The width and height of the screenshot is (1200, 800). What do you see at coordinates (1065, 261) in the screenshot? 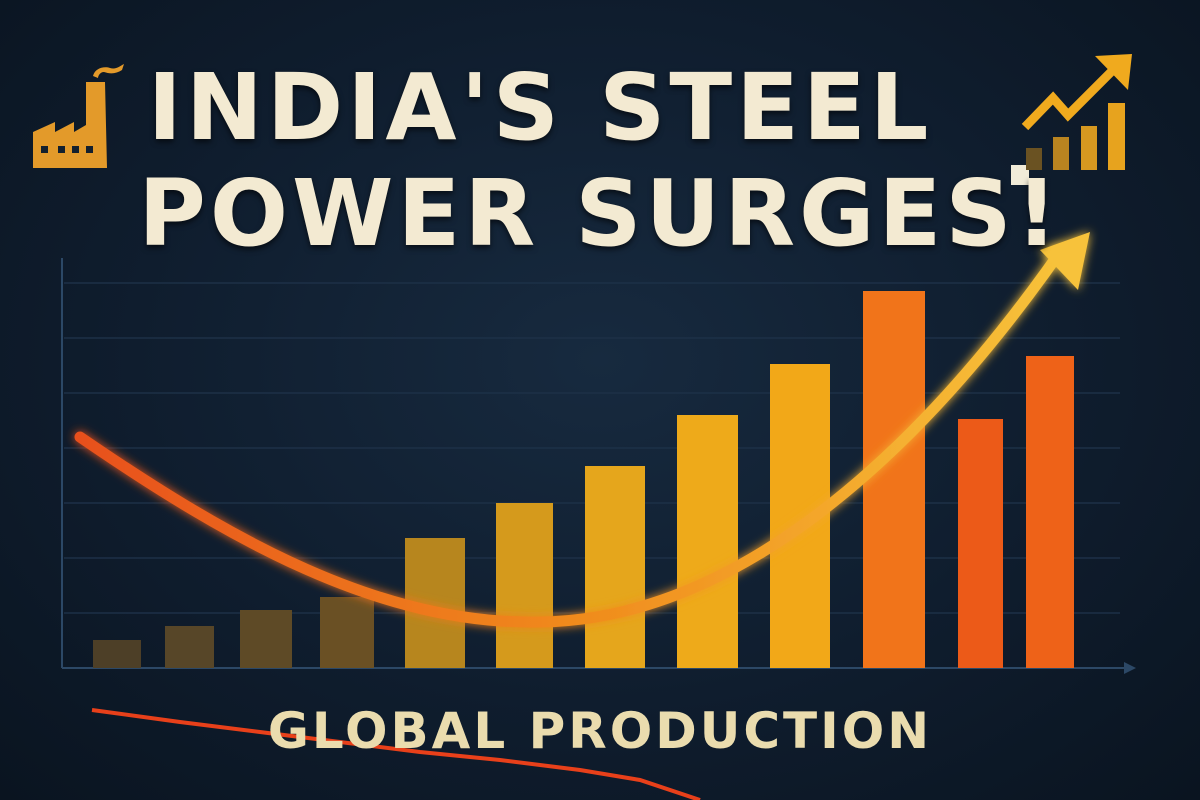
I see `trend-arrow-head-icon` at bounding box center [1065, 261].